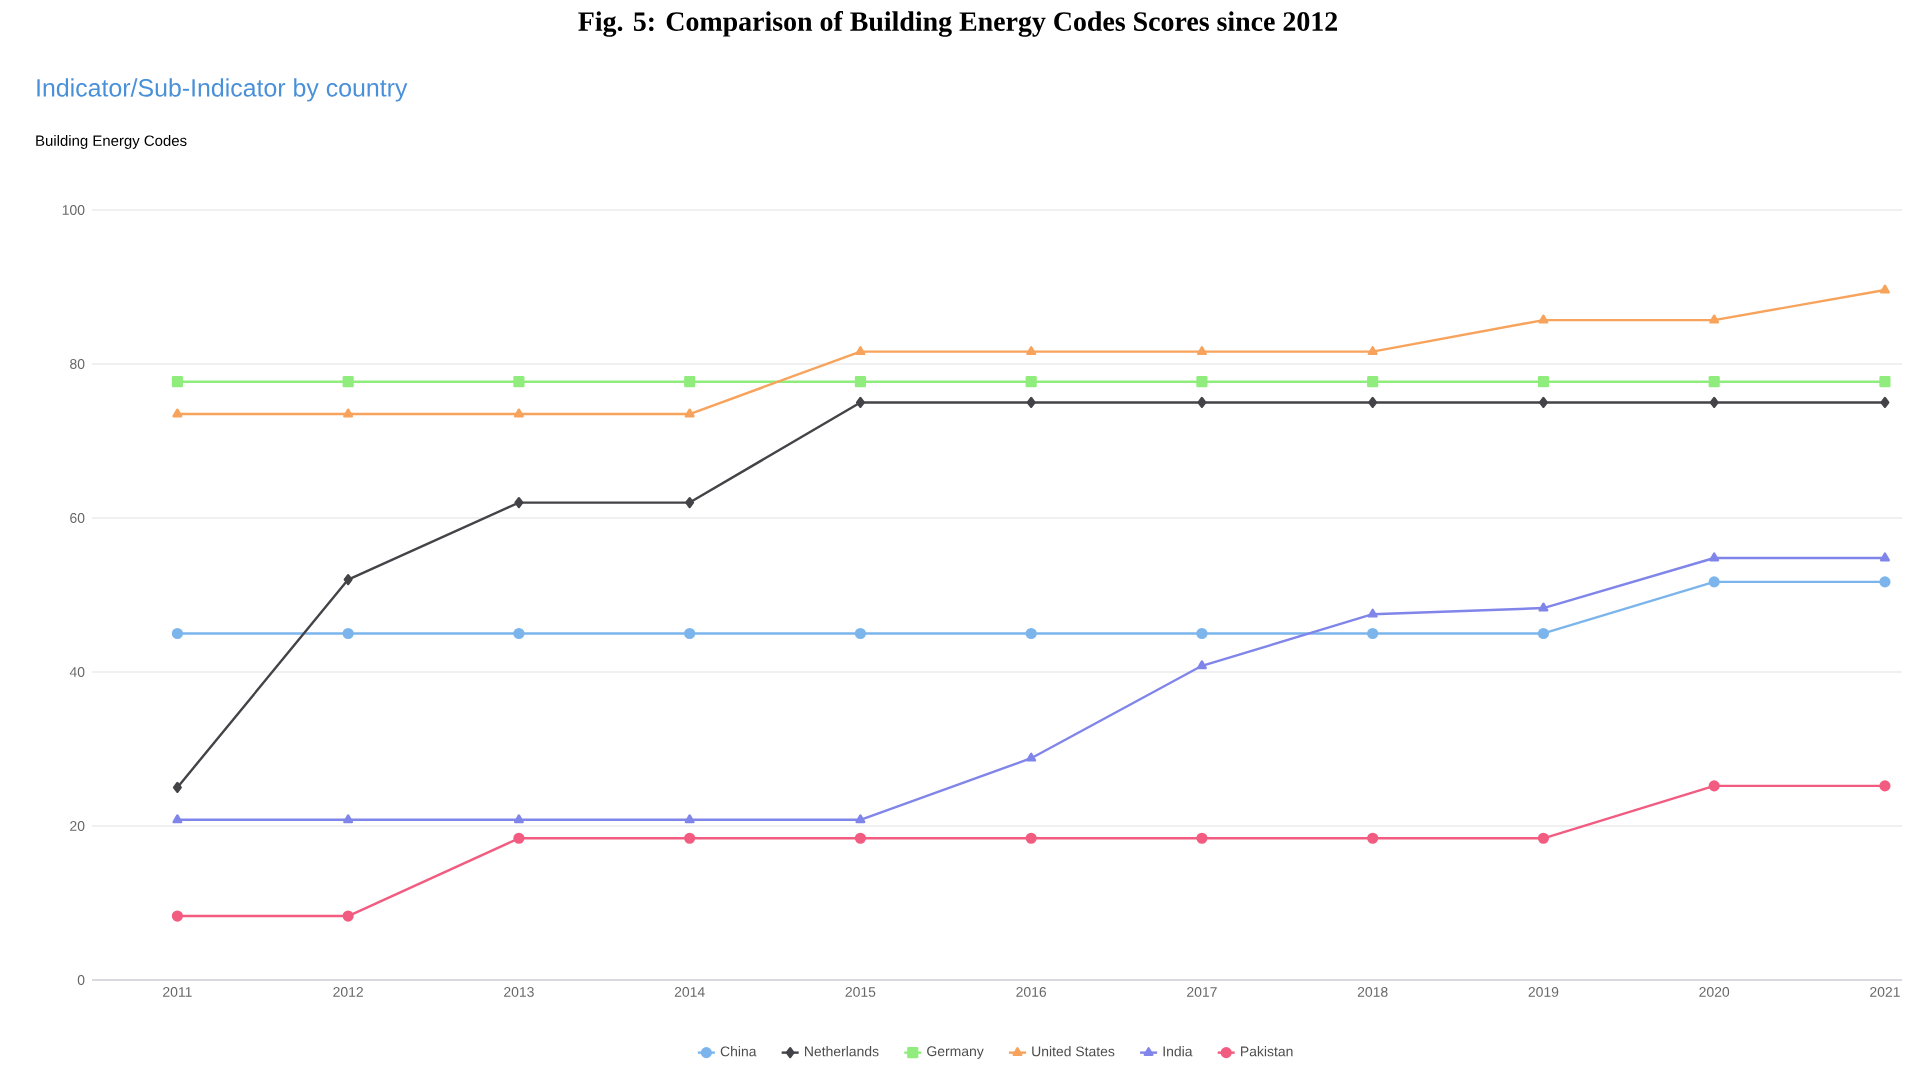  I want to click on caption: Fig. 5: Comparison of Building Energy Codes Scores since 2012, so click(958, 24).